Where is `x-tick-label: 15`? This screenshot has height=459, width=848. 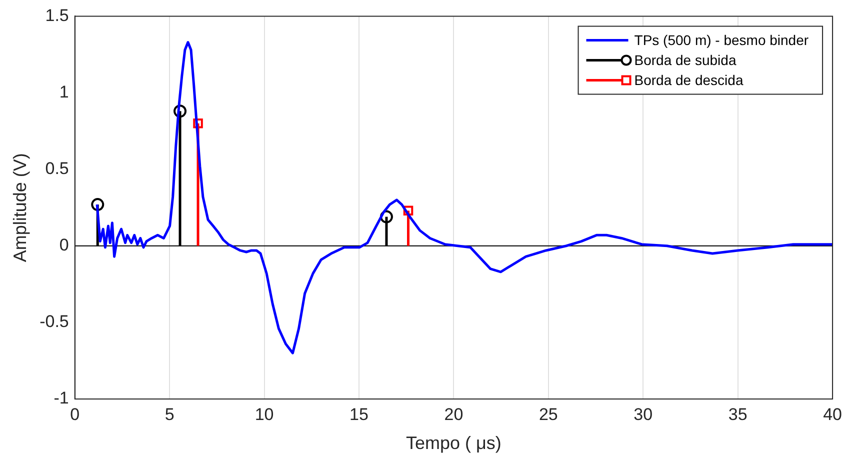 x-tick-label: 15 is located at coordinates (359, 414).